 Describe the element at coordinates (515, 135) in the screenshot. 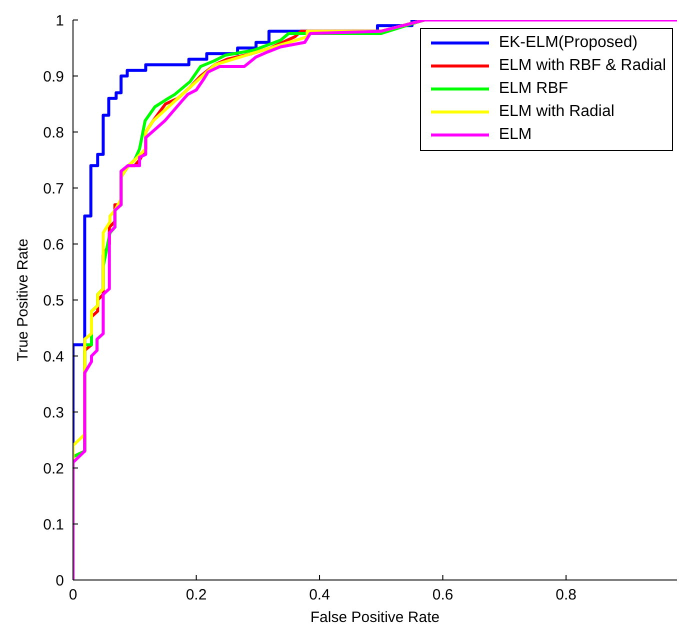

I see `legend-label: ELM` at that location.